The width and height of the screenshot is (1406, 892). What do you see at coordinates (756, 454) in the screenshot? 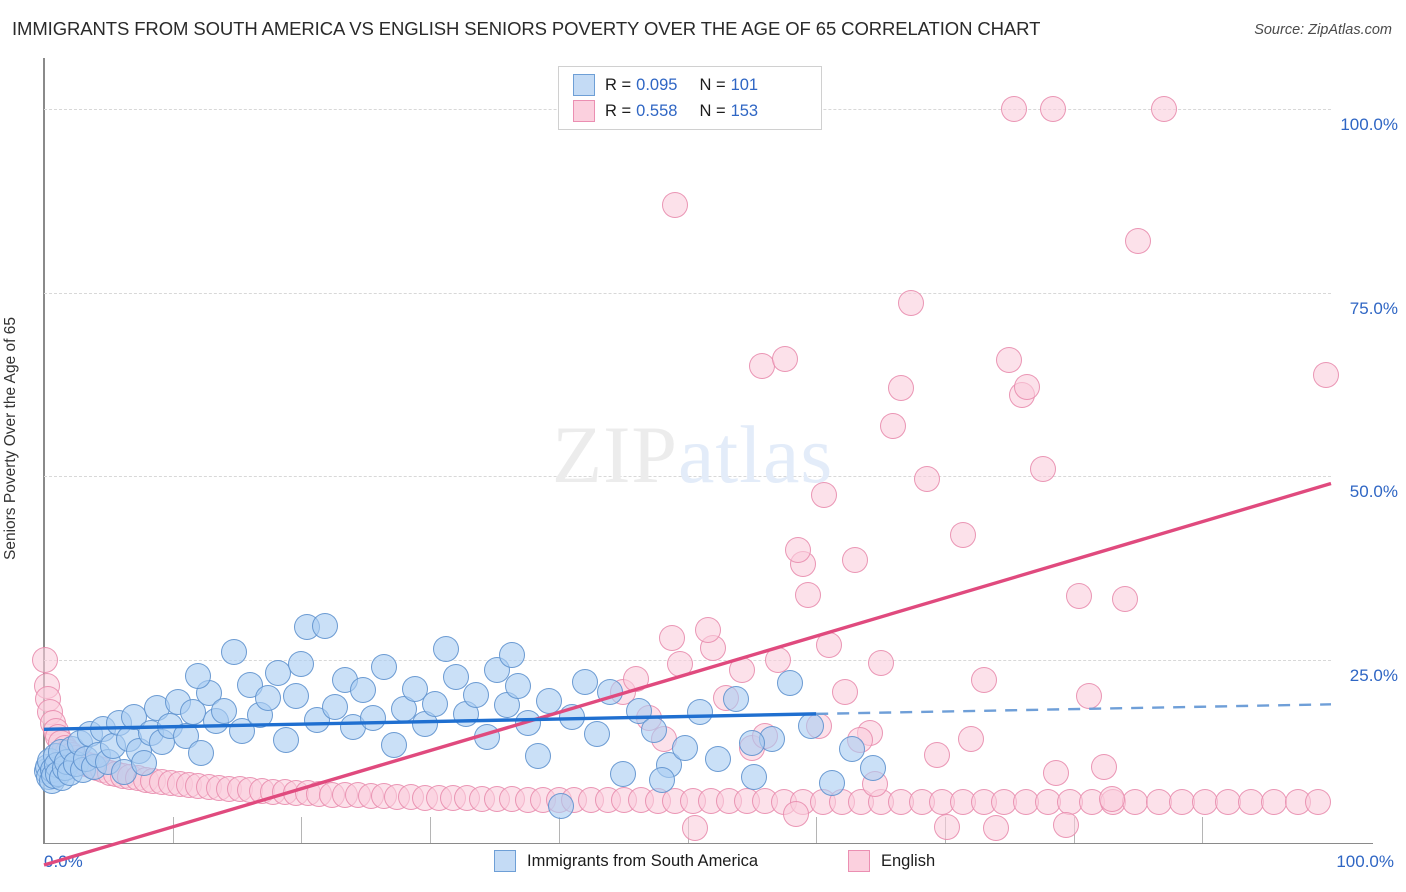
I see `watermark-atlas: atlas` at bounding box center [756, 454].